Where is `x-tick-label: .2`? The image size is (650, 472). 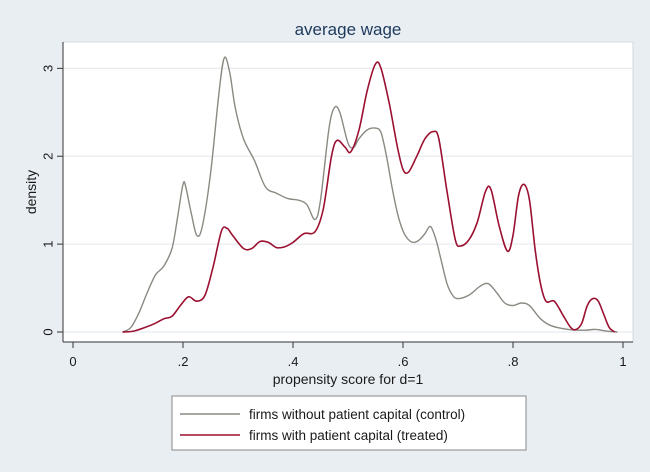
x-tick-label: .2 is located at coordinates (183, 361).